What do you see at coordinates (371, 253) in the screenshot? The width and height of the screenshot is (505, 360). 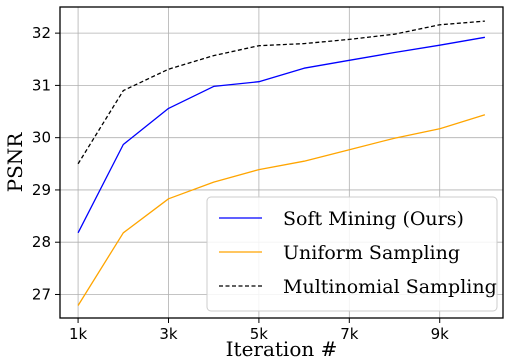 I see `legend-label: Uniform Sampling` at bounding box center [371, 253].